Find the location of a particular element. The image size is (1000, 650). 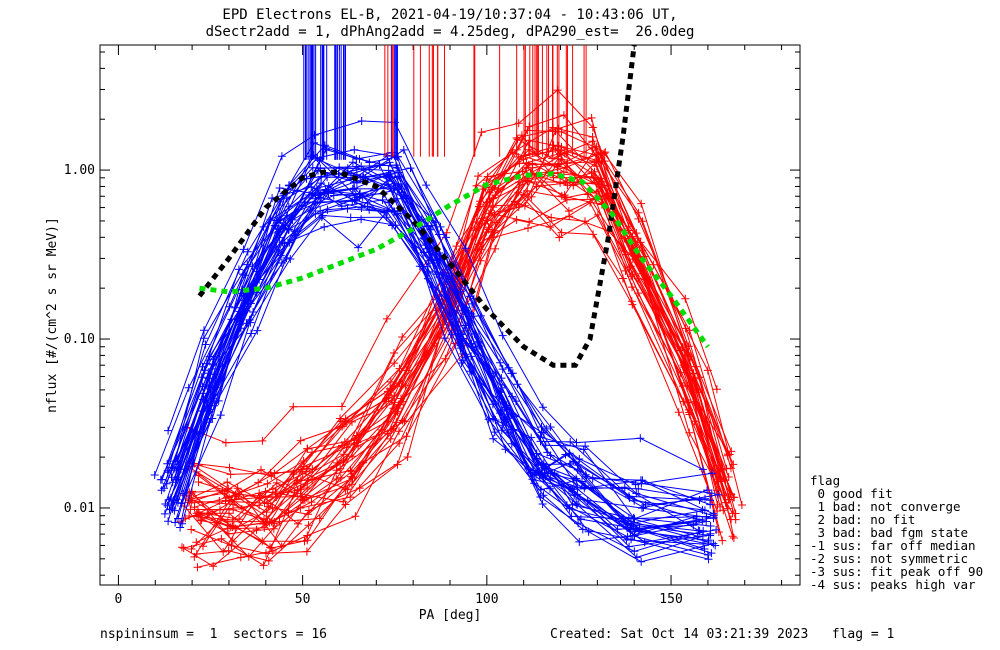

legend-item: -4 sus: peaks high var is located at coordinates (893, 584).